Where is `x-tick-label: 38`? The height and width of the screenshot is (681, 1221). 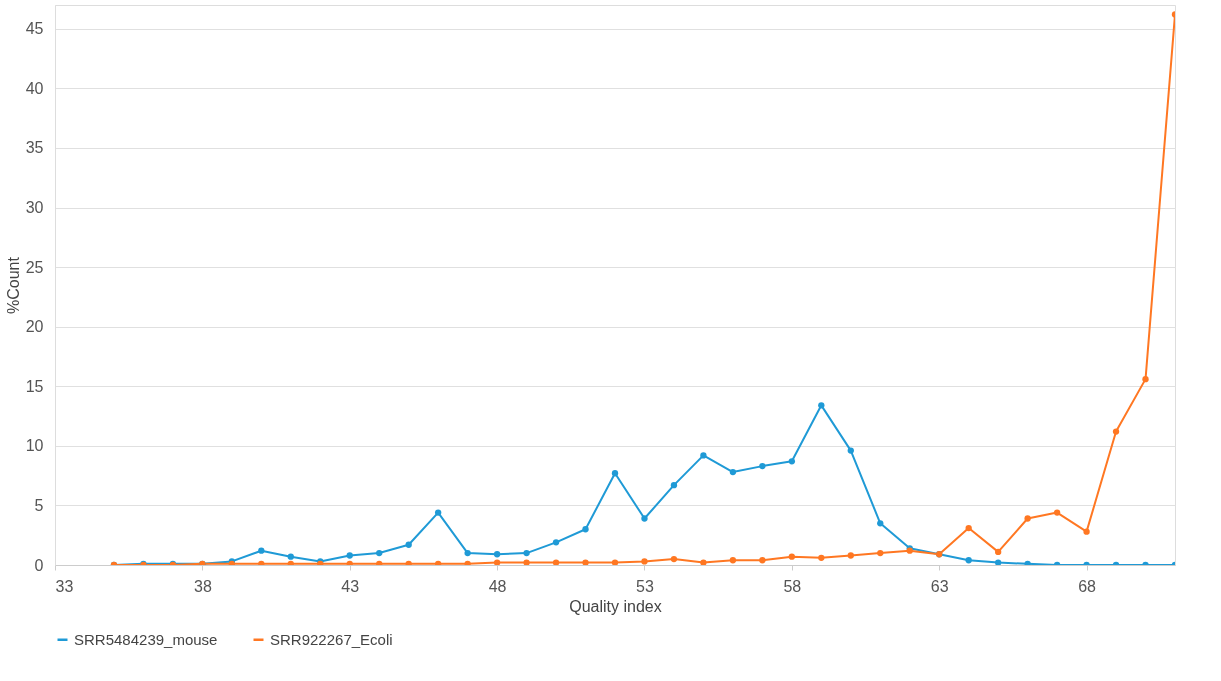 x-tick-label: 38 is located at coordinates (202, 586).